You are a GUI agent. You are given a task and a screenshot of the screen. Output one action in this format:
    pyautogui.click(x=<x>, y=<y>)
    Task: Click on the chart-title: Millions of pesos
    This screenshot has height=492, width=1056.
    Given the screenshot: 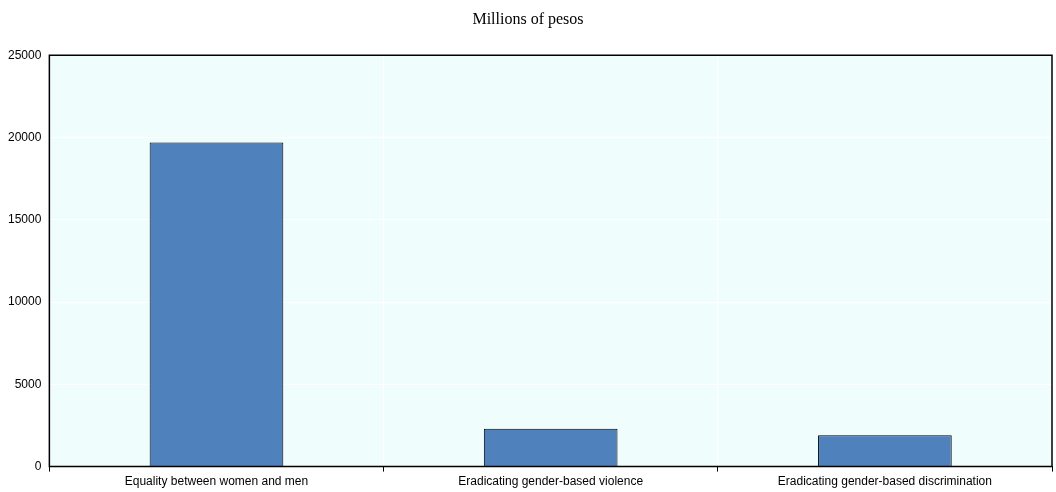 What is the action you would take?
    pyautogui.click(x=528, y=19)
    